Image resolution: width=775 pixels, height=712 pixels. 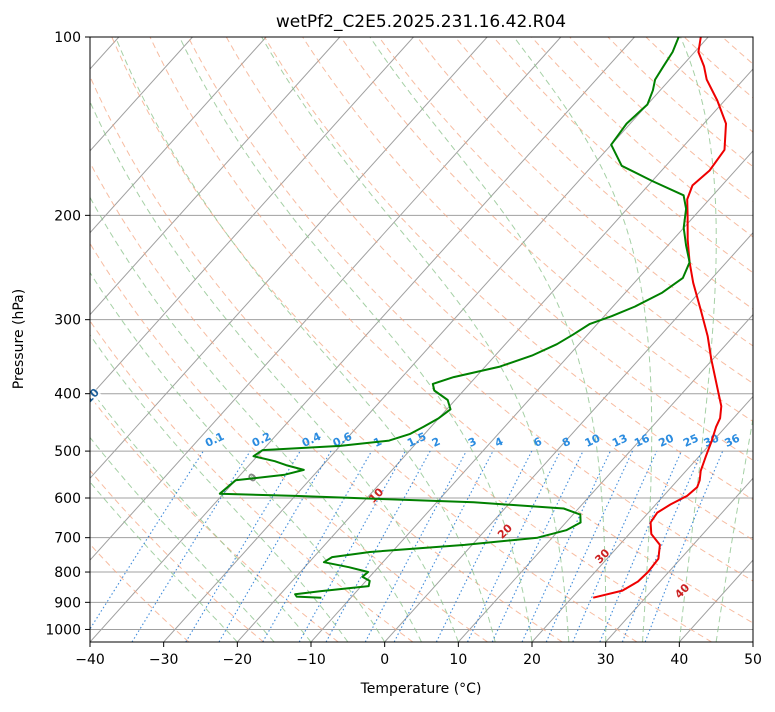 I want to click on y-tick-label: 400, so click(x=67, y=395).